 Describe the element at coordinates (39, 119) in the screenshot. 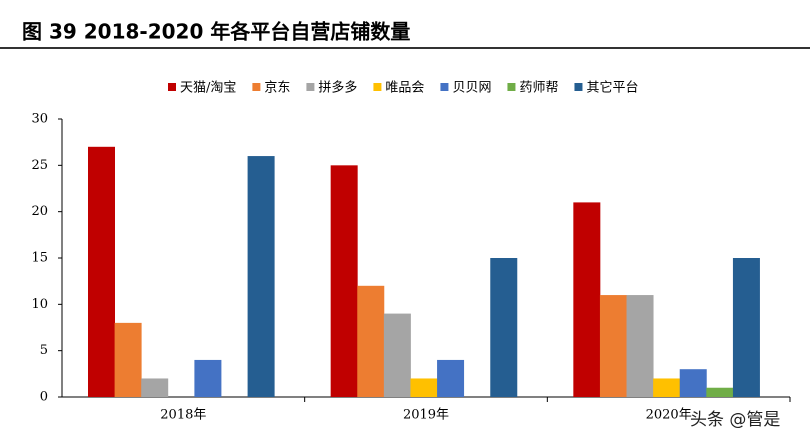

I see `y-tick-label: 30` at that location.